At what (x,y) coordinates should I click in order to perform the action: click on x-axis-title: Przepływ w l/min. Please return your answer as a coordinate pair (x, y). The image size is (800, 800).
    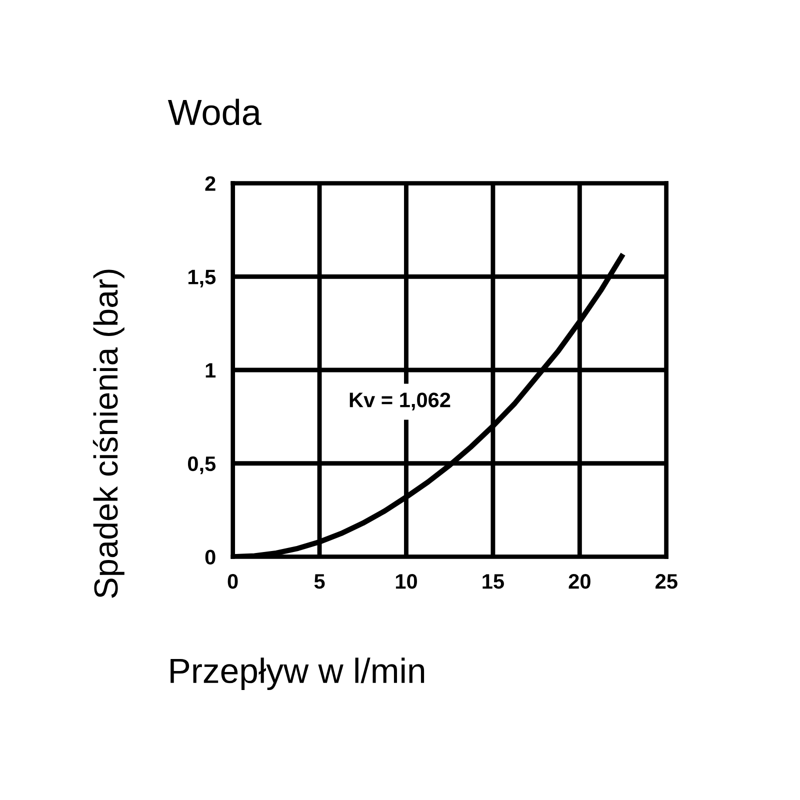
    Looking at the image, I should click on (297, 674).